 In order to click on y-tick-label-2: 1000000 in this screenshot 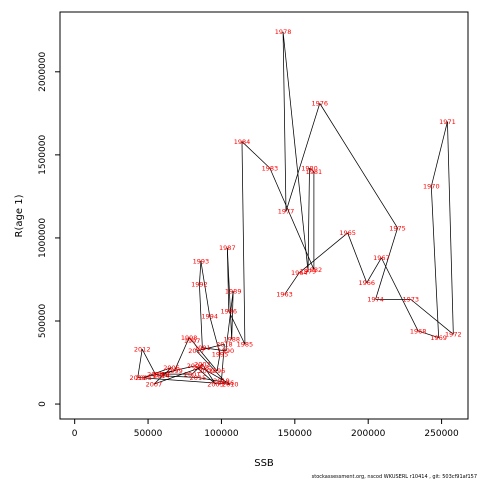, I will do `click(43, 238)`.